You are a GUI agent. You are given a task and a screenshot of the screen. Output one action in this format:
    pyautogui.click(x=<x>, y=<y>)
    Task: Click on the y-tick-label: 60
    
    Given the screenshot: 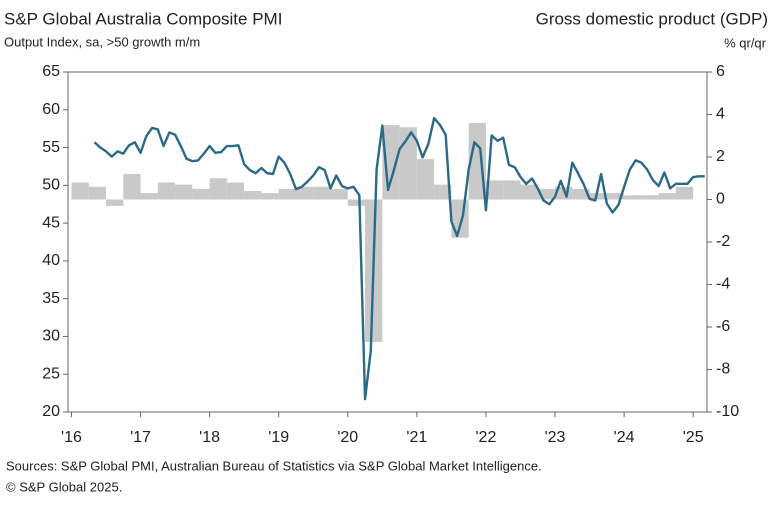 What is the action you would take?
    pyautogui.click(x=51, y=109)
    